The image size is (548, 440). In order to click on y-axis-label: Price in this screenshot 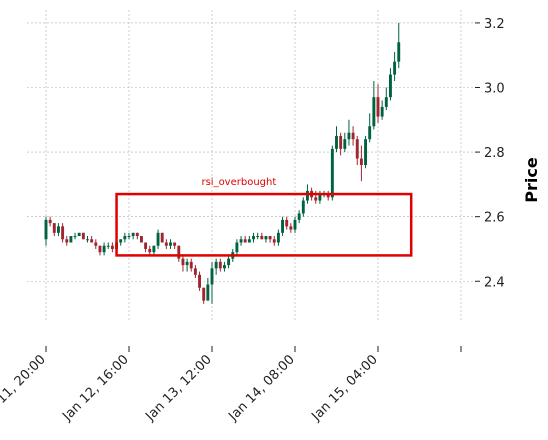, I will do `click(531, 180)`.